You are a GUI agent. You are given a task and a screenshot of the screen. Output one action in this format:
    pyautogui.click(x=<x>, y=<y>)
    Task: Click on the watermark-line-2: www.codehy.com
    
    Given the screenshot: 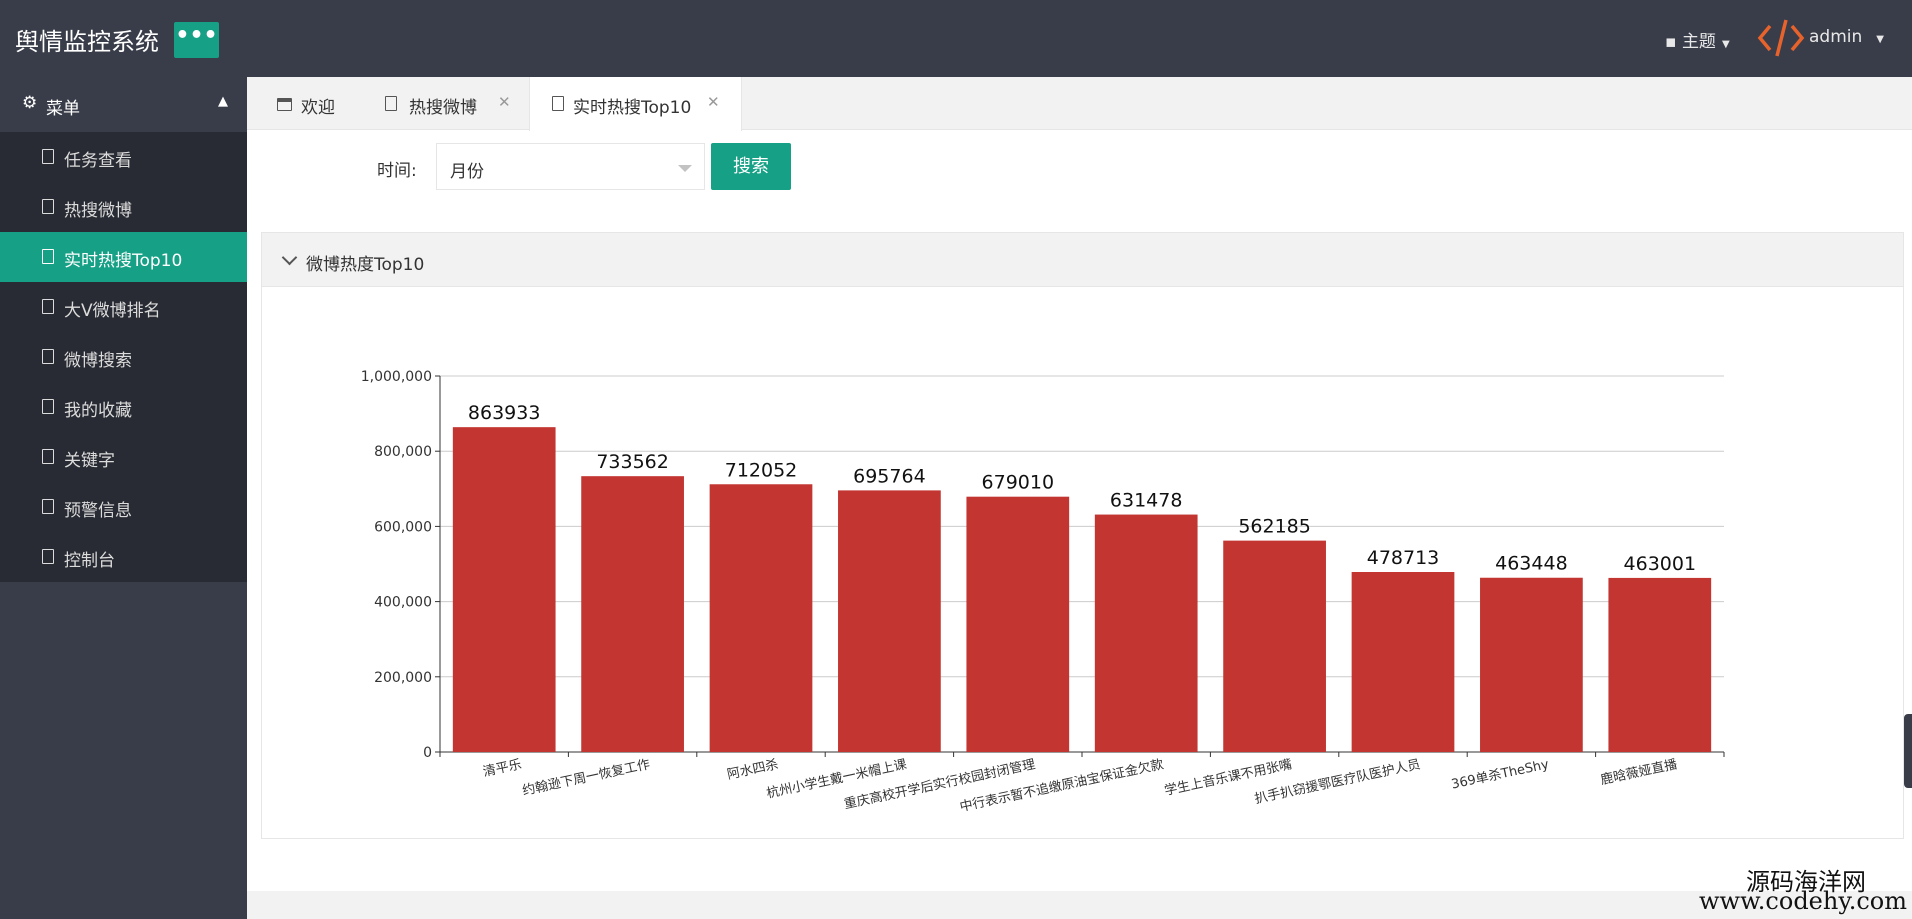 What is the action you would take?
    pyautogui.click(x=1803, y=901)
    